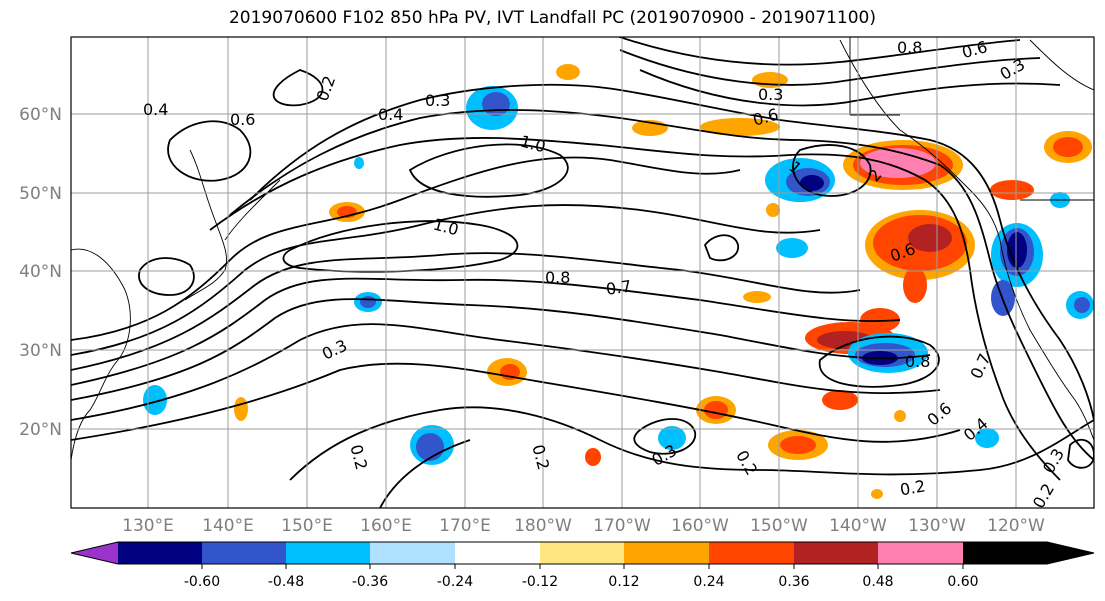 The width and height of the screenshot is (1105, 601). What do you see at coordinates (622, 526) in the screenshot?
I see `lon-label: 170°W` at bounding box center [622, 526].